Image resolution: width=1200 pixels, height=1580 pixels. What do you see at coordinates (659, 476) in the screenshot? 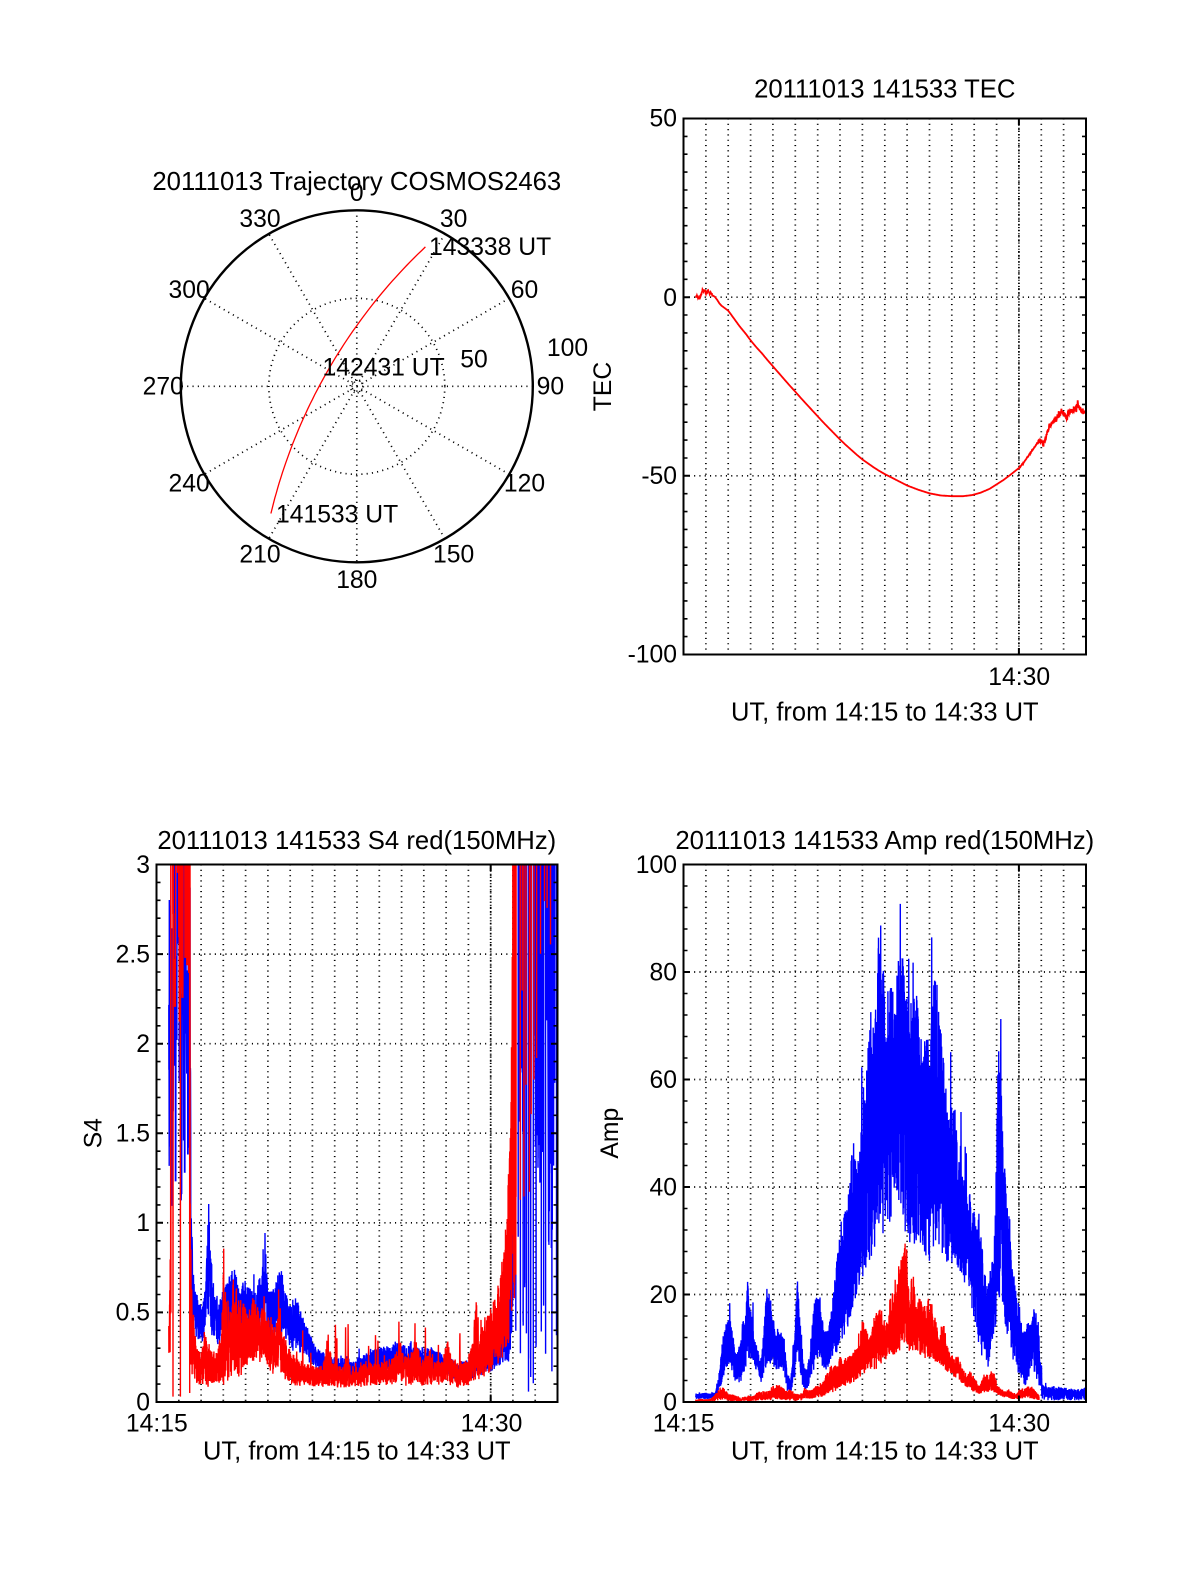
I see `svg-text: -50` at bounding box center [659, 476].